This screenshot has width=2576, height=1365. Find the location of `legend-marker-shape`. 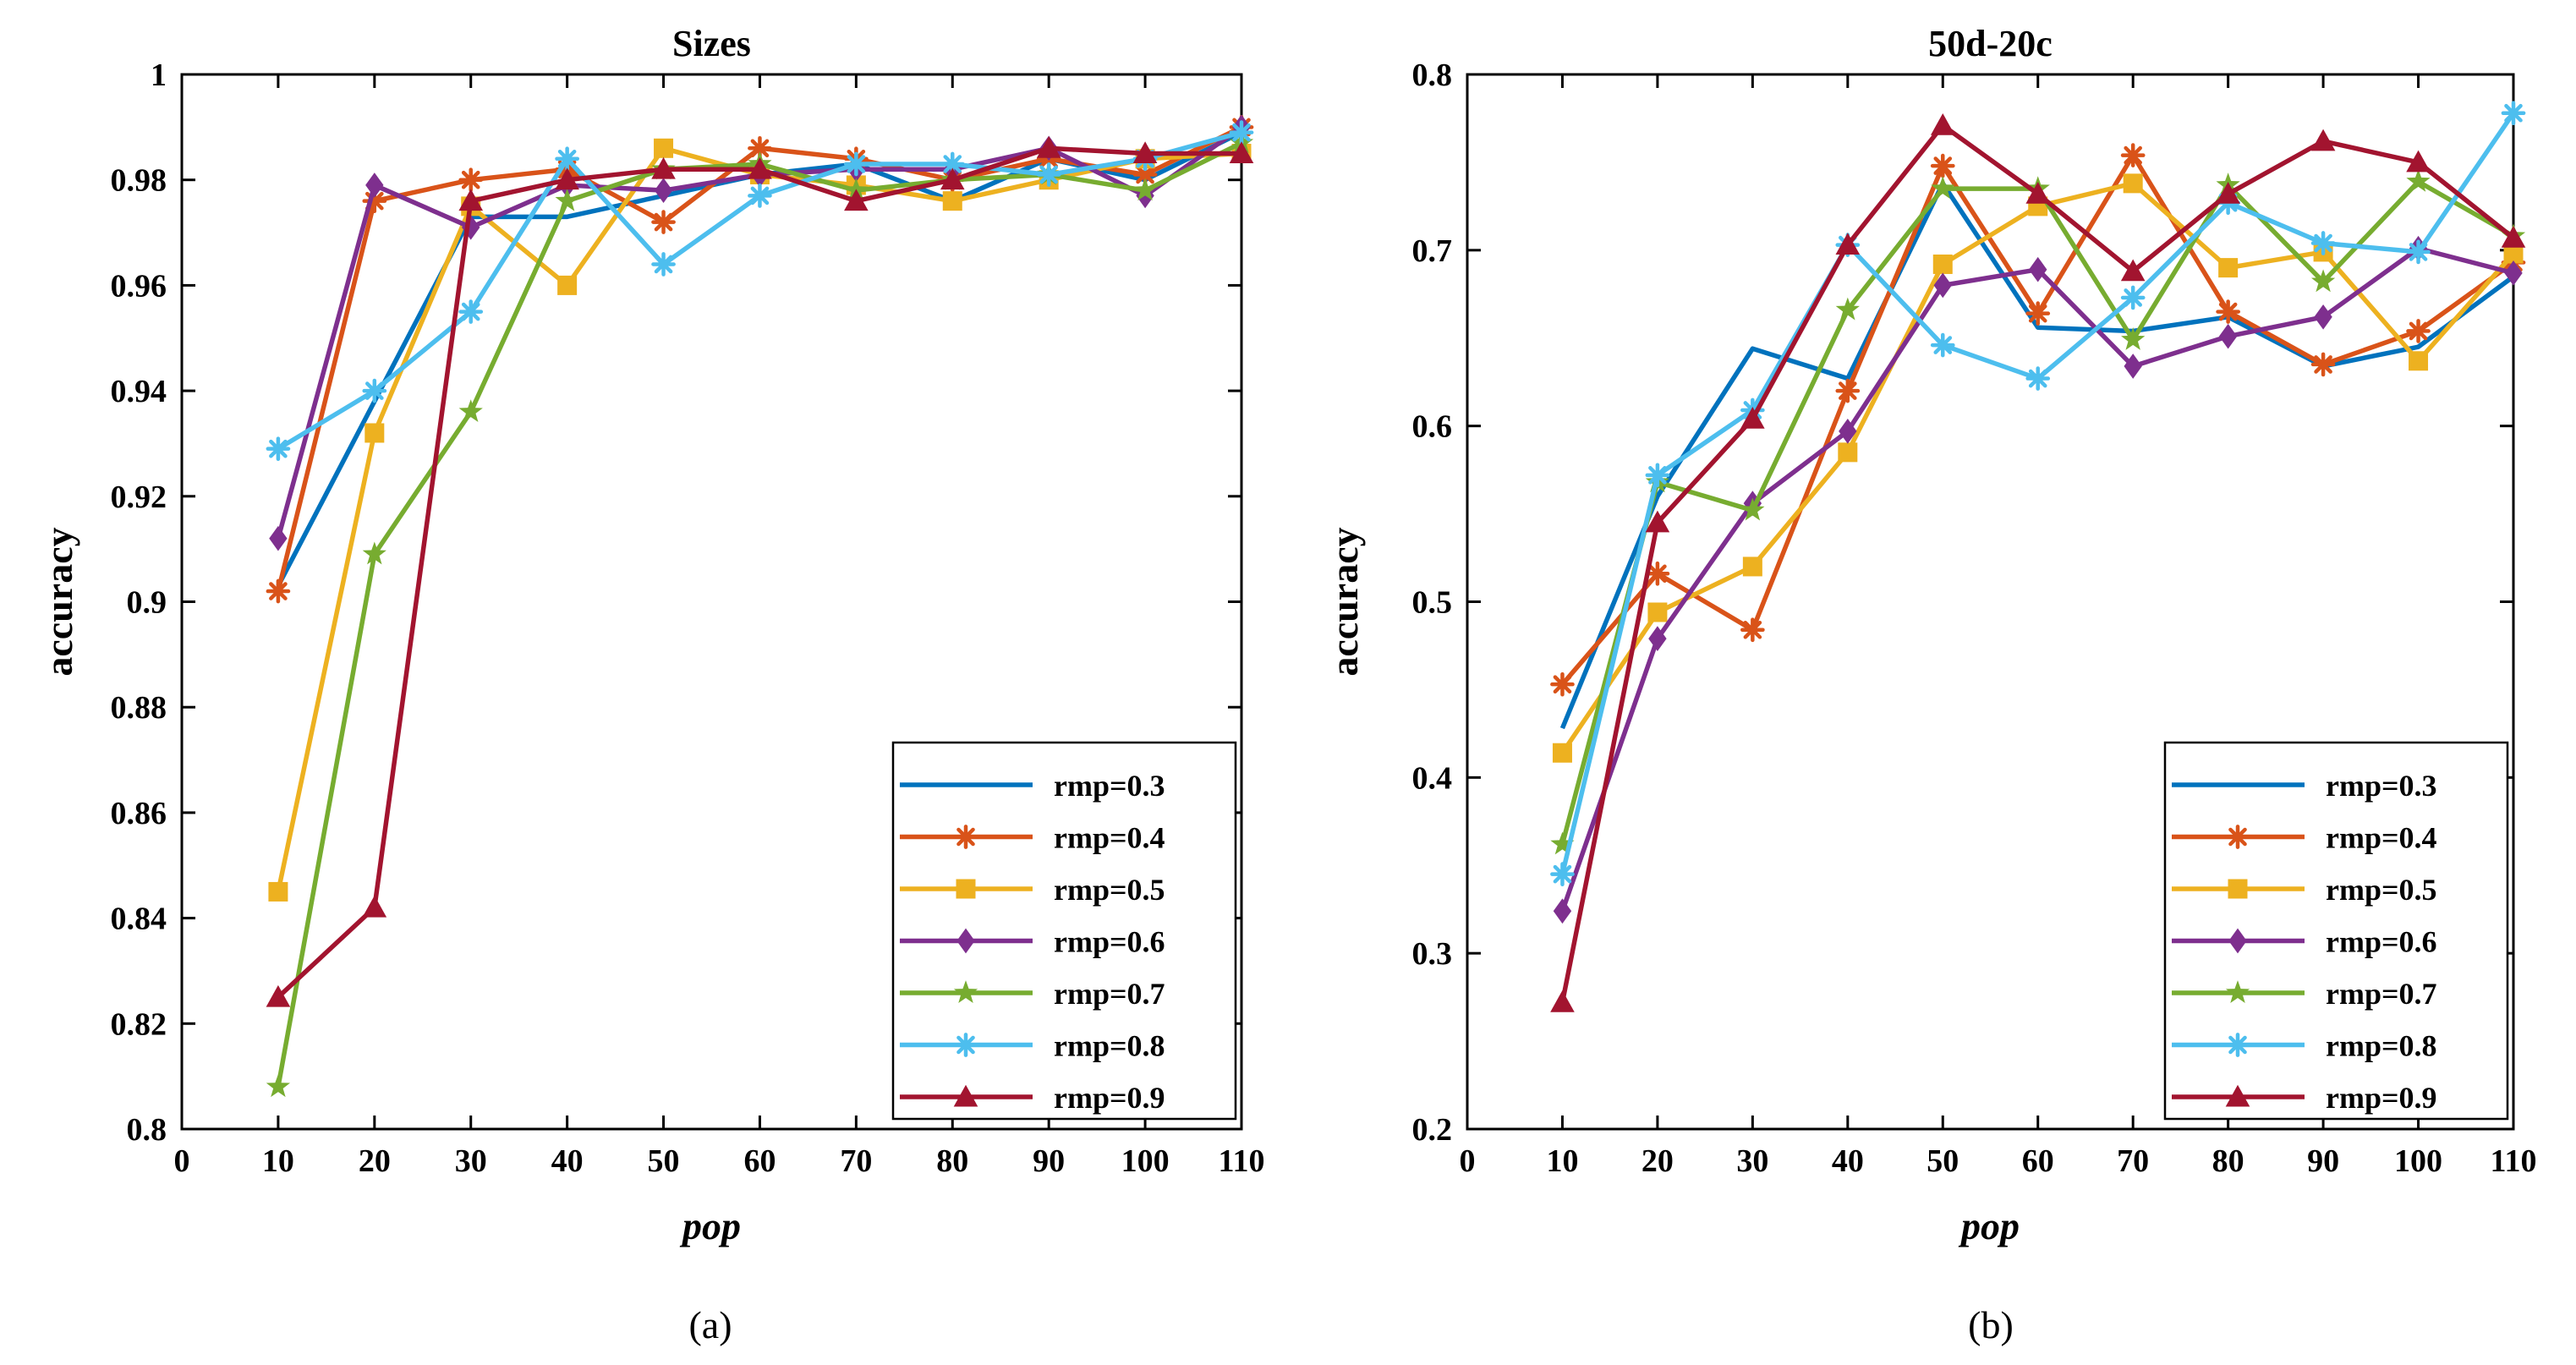

legend-marker-shape is located at coordinates (966, 889).